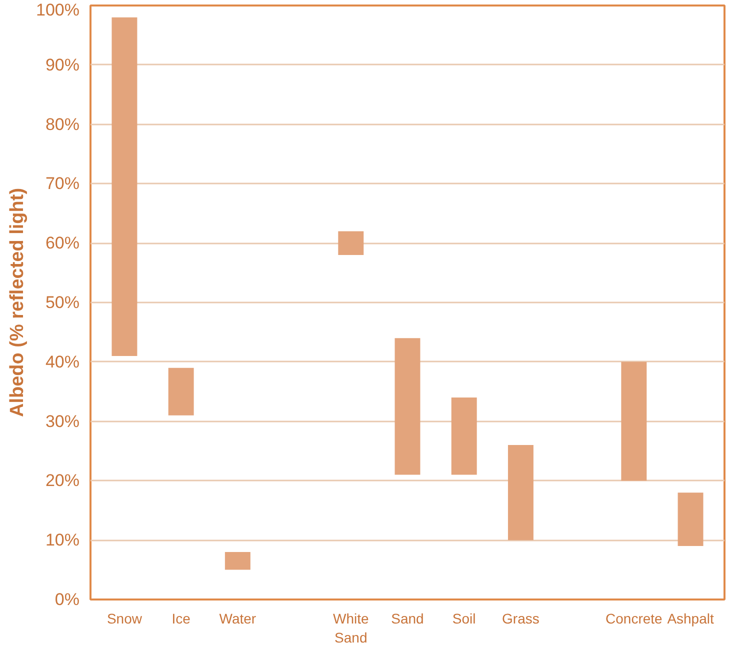  What do you see at coordinates (17, 303) in the screenshot?
I see `y-axis-title: Albedo (% reflected light)` at bounding box center [17, 303].